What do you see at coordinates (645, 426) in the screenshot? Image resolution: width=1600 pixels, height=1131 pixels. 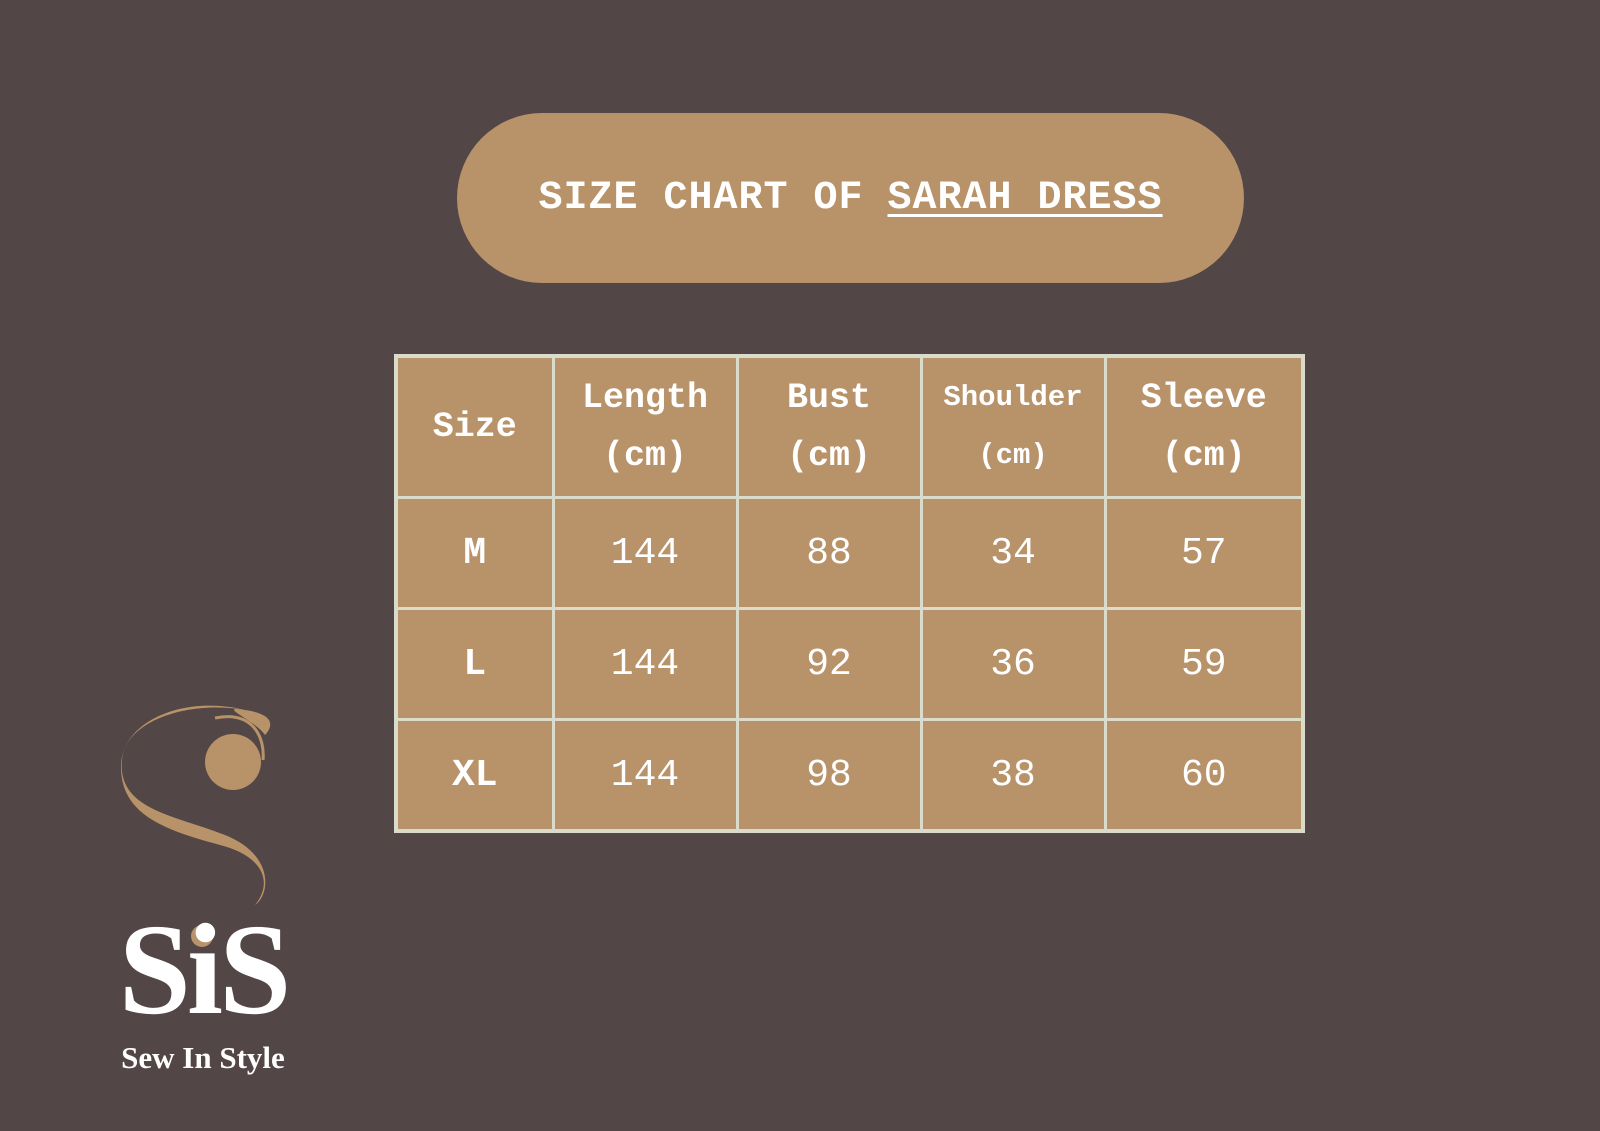 I see `header-length: Length (cm)` at bounding box center [645, 426].